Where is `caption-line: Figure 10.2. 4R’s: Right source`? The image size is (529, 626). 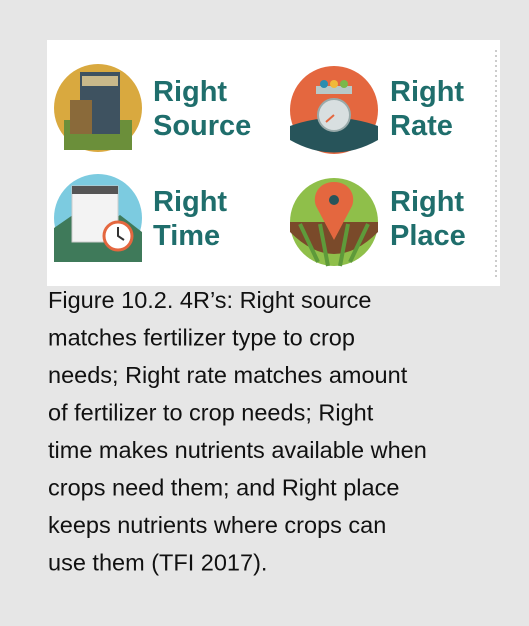 caption-line: Figure 10.2. 4R’s: Right source is located at coordinates (210, 300).